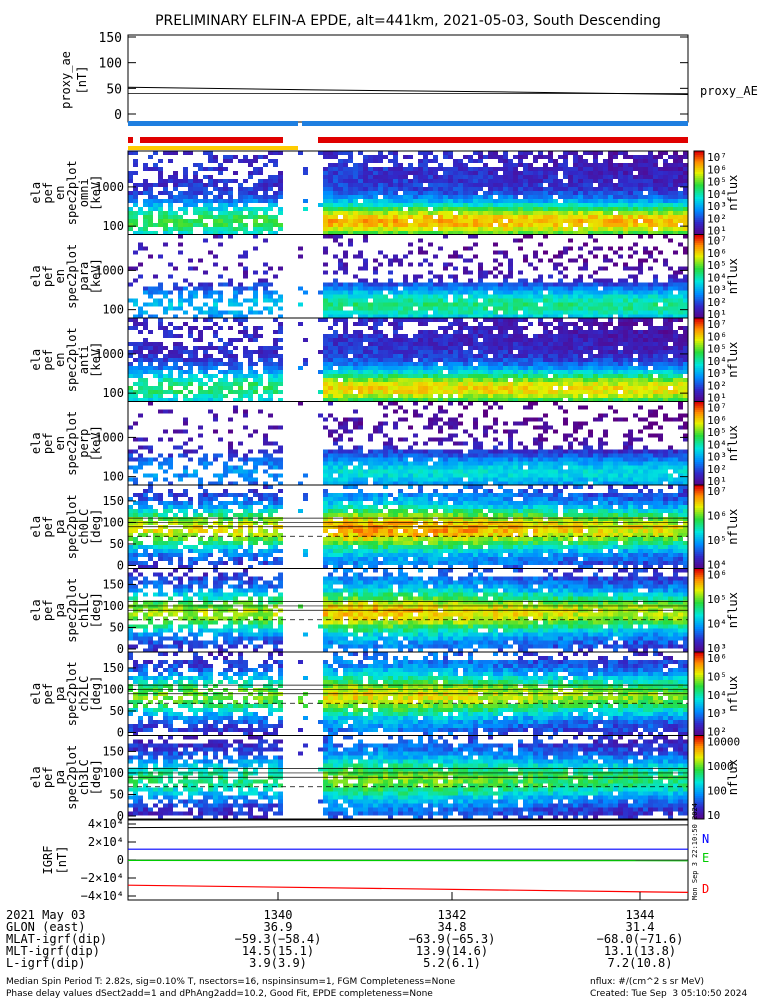 This screenshot has width=775, height=1000. Describe the element at coordinates (48, 360) in the screenshot. I see `spectrogram-ylabel: pef` at that location.